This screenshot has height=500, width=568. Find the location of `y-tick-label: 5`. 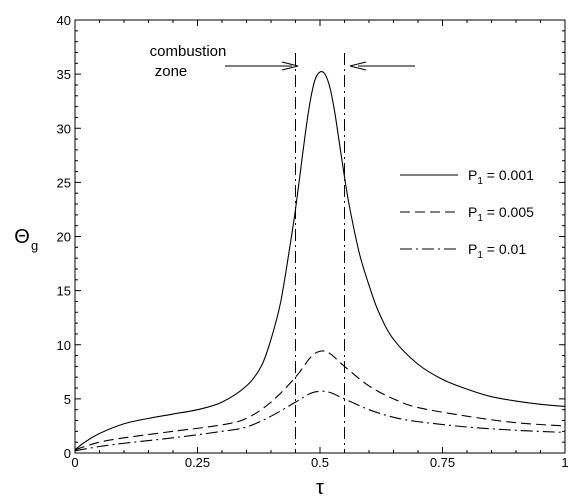

y-tick-label: 5 is located at coordinates (67, 399).